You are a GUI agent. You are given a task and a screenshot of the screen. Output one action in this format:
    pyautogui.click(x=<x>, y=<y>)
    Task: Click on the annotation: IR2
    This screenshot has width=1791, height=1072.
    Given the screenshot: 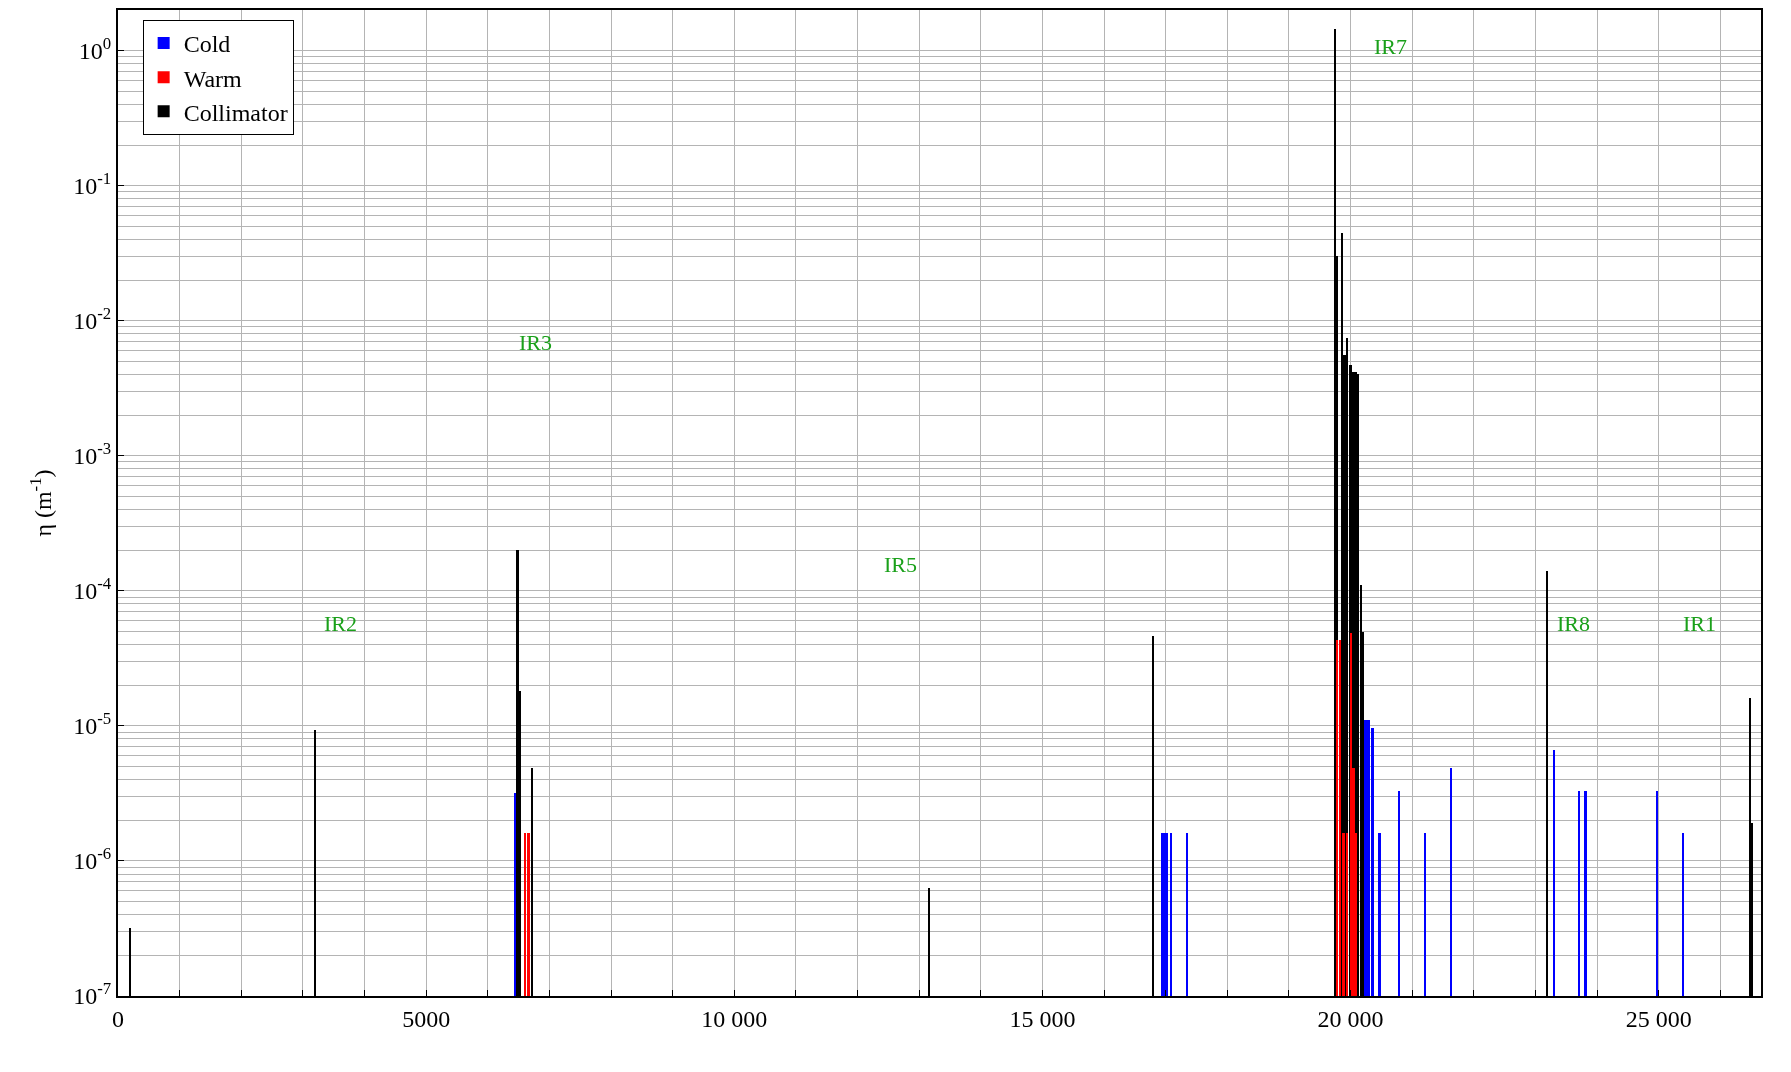 What is the action you would take?
    pyautogui.click(x=340, y=623)
    